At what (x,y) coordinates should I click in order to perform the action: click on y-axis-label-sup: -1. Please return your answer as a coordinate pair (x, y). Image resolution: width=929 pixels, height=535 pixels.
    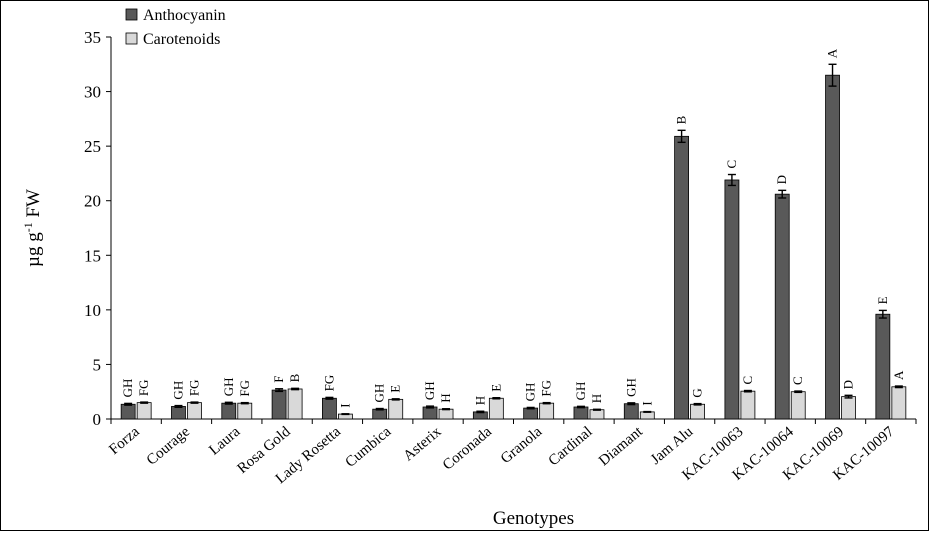
    Looking at the image, I should click on (28, 227).